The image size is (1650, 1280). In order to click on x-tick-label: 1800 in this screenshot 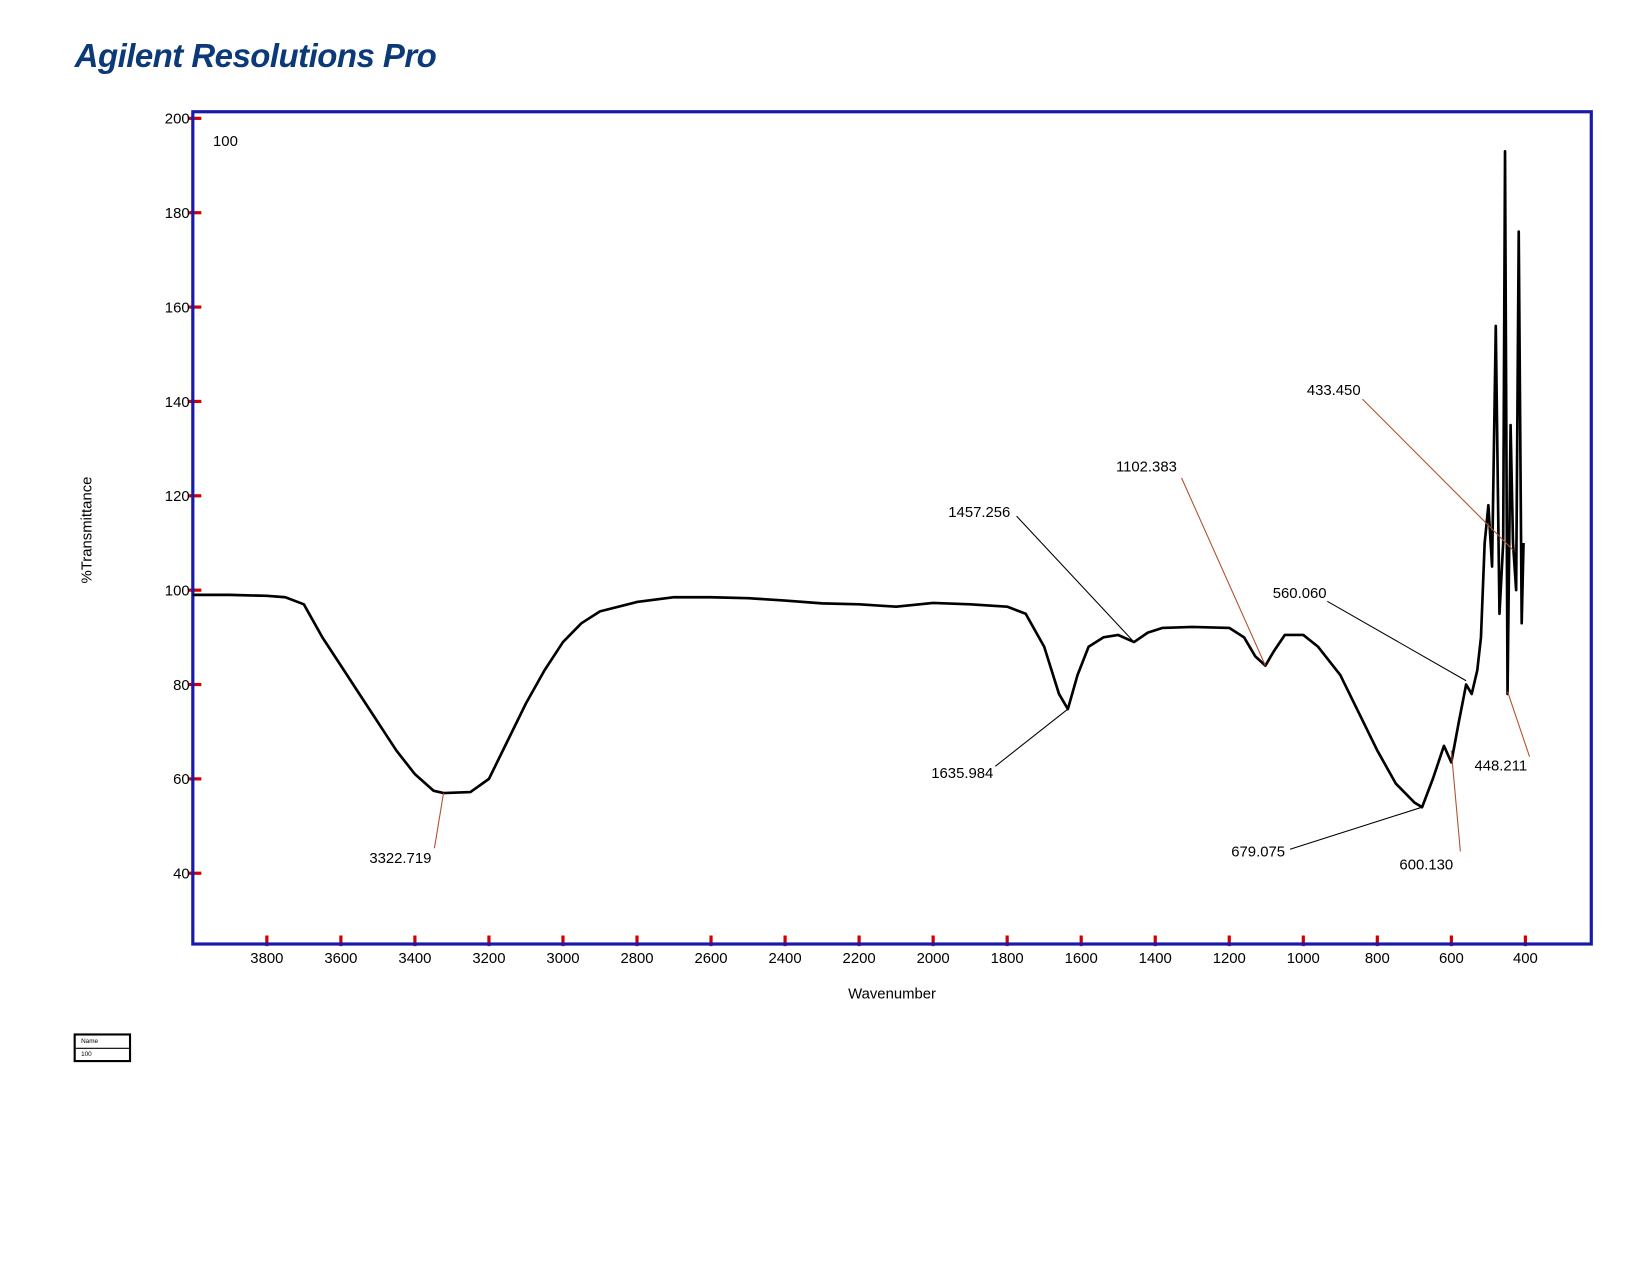, I will do `click(1007, 959)`.